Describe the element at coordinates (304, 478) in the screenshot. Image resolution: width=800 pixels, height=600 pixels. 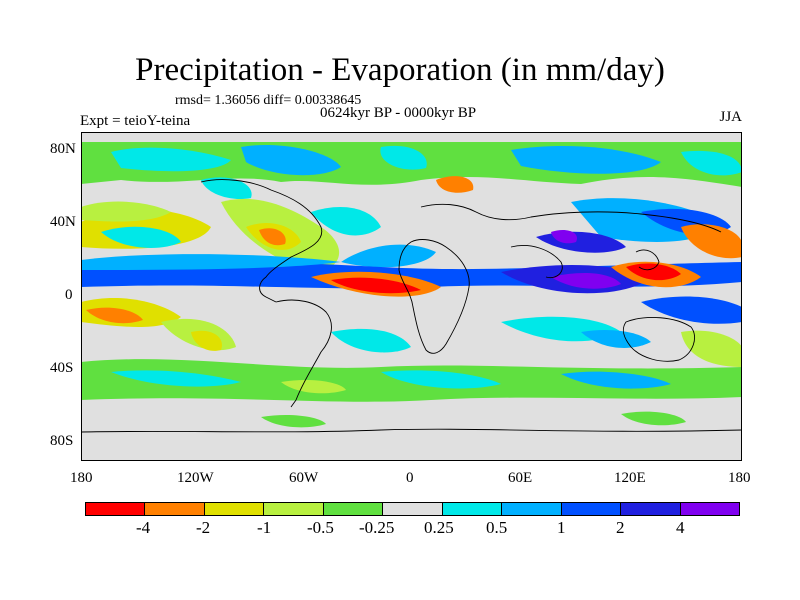
I see `x-tick-label: 60W` at that location.